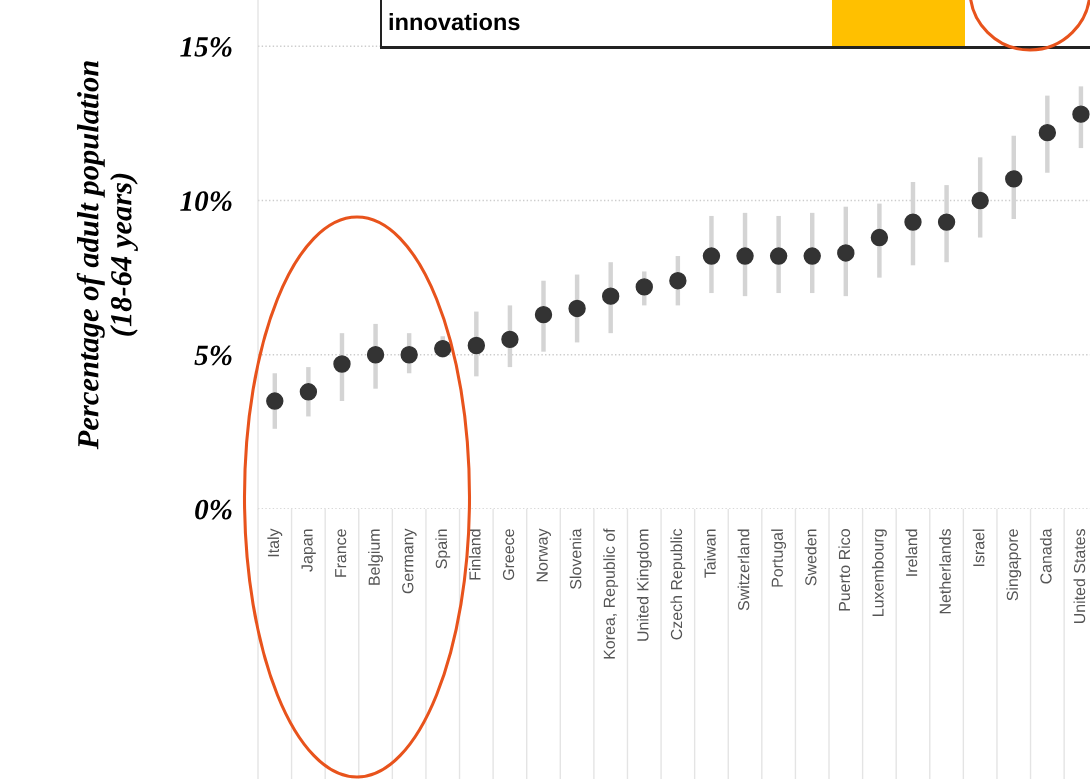  What do you see at coordinates (543, 555) in the screenshot?
I see `x-tick-label: Norway` at bounding box center [543, 555].